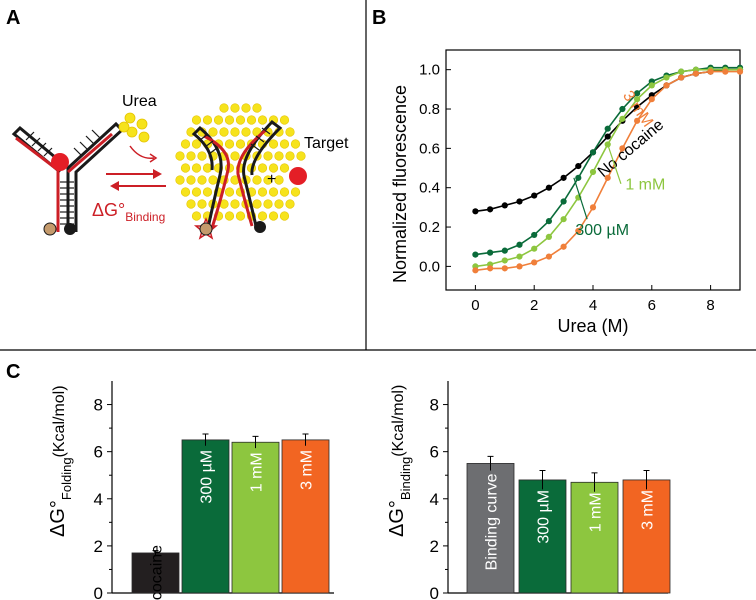 Image resolution: width=756 pixels, height=600 pixels. Describe the element at coordinates (593, 326) in the screenshot. I see `x-axis-label: Urea (M)` at that location.